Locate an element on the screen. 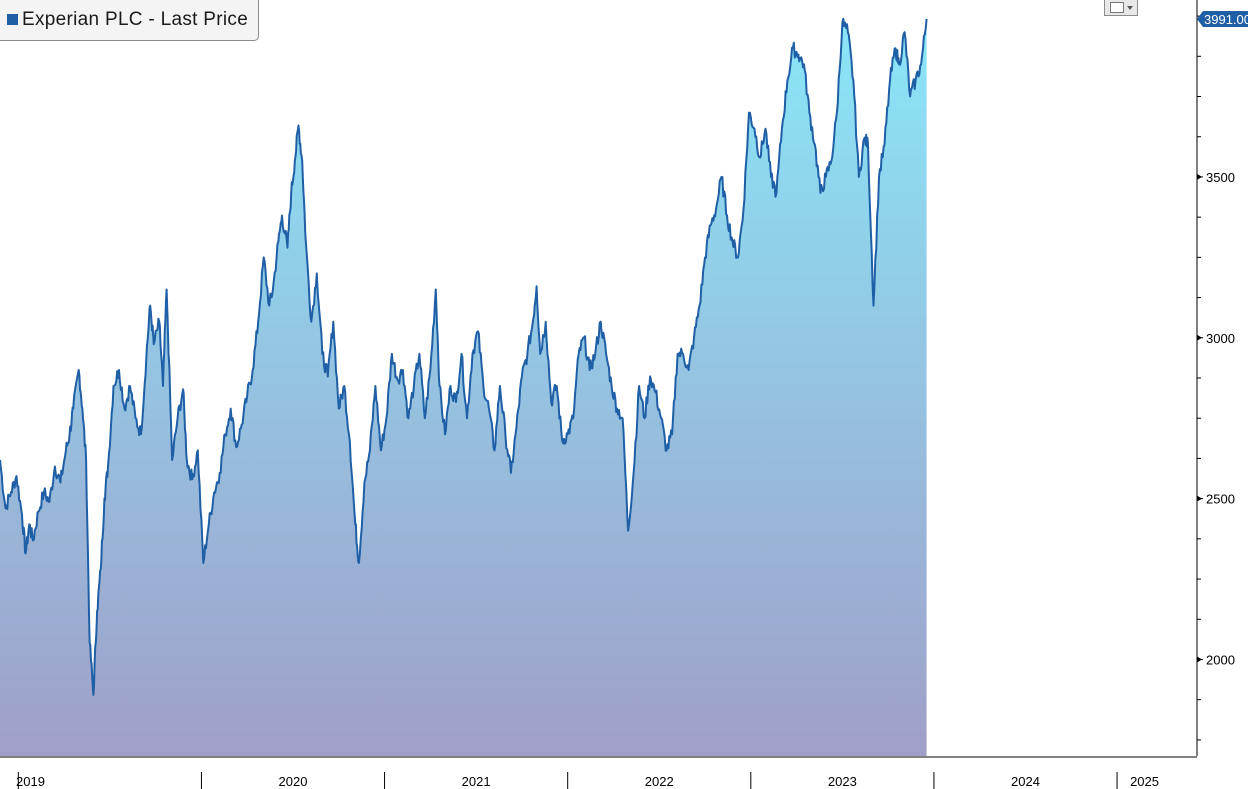  chart-type-button is located at coordinates (1121, 8).